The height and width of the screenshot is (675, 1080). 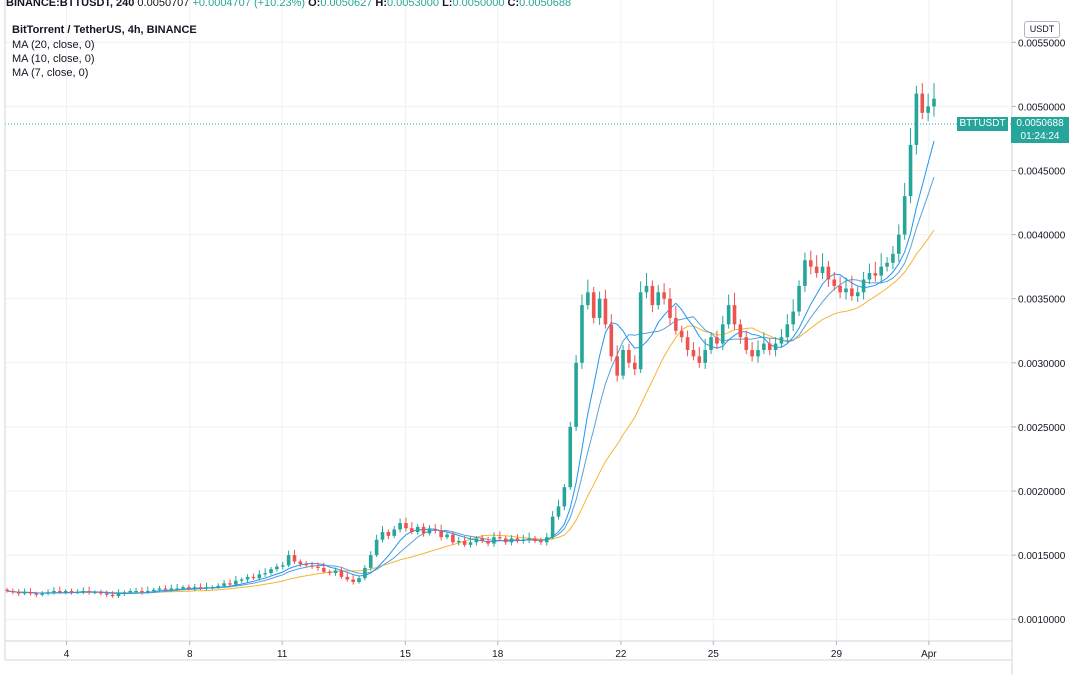 What do you see at coordinates (1042, 107) in the screenshot?
I see `price-tick-label: 0.0050000` at bounding box center [1042, 107].